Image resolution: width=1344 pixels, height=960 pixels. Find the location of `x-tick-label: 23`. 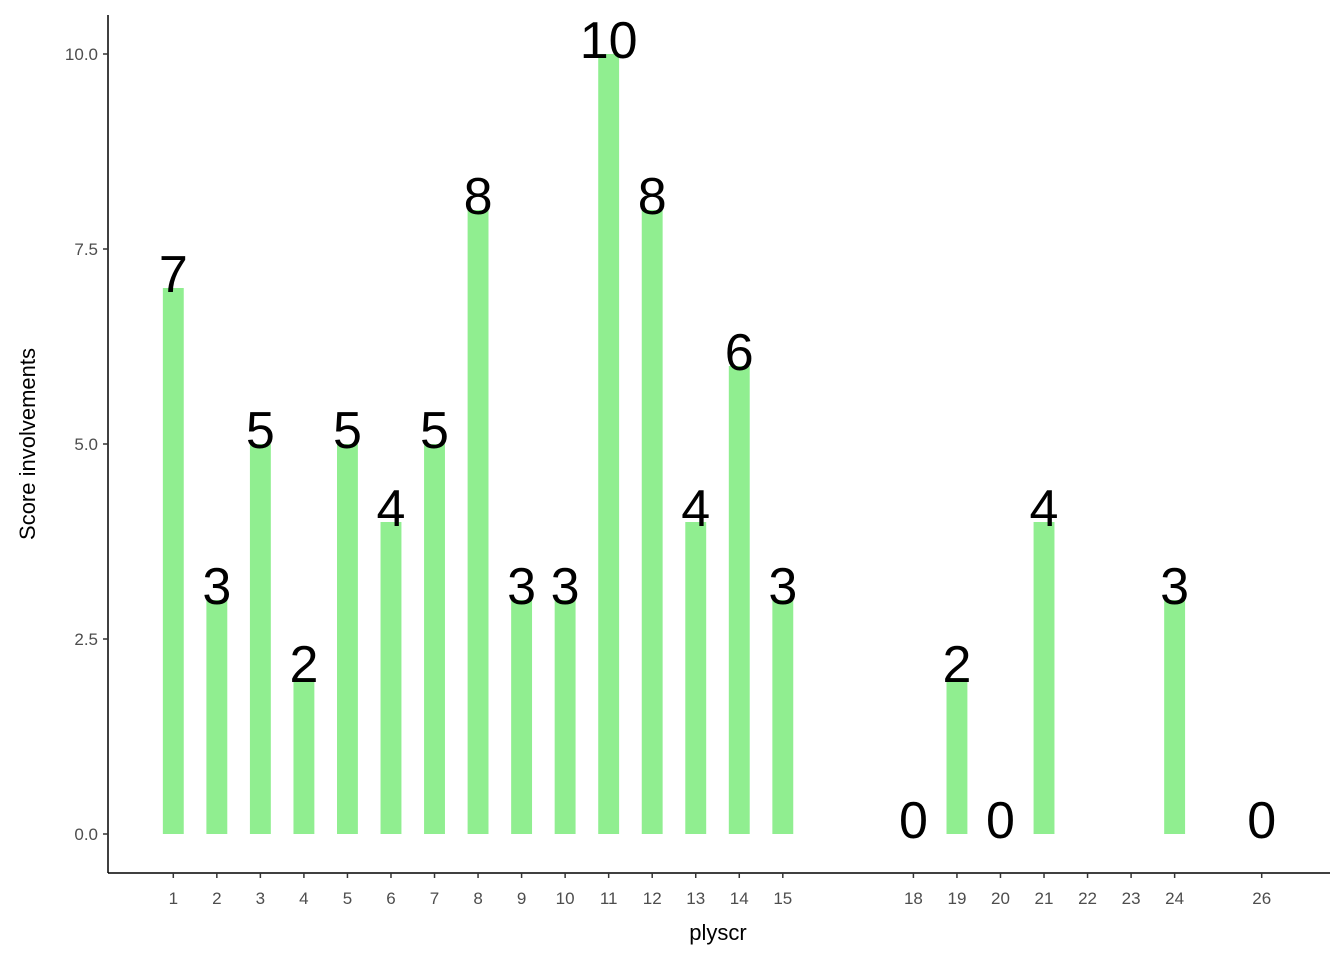

x-tick-label: 23 is located at coordinates (1131, 898).